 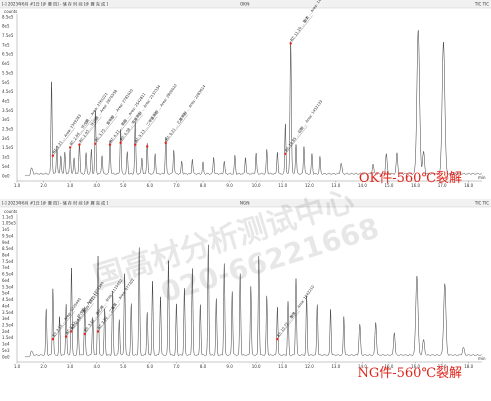 I want to click on y-tick-label: 5e4, so click(x=6, y=166).